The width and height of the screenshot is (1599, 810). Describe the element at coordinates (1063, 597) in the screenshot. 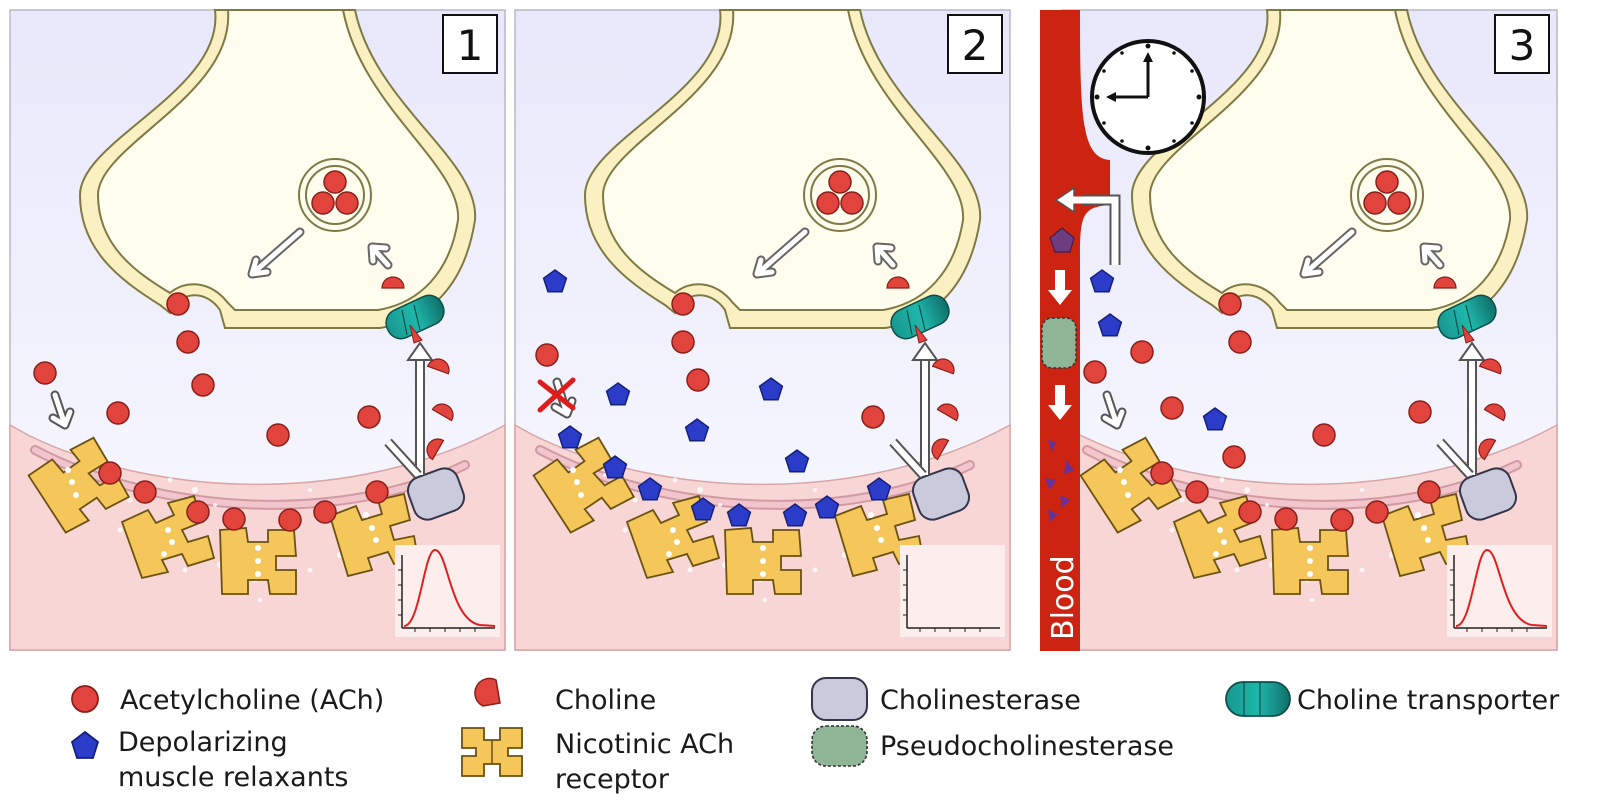

I see `blood-label: Blood` at that location.